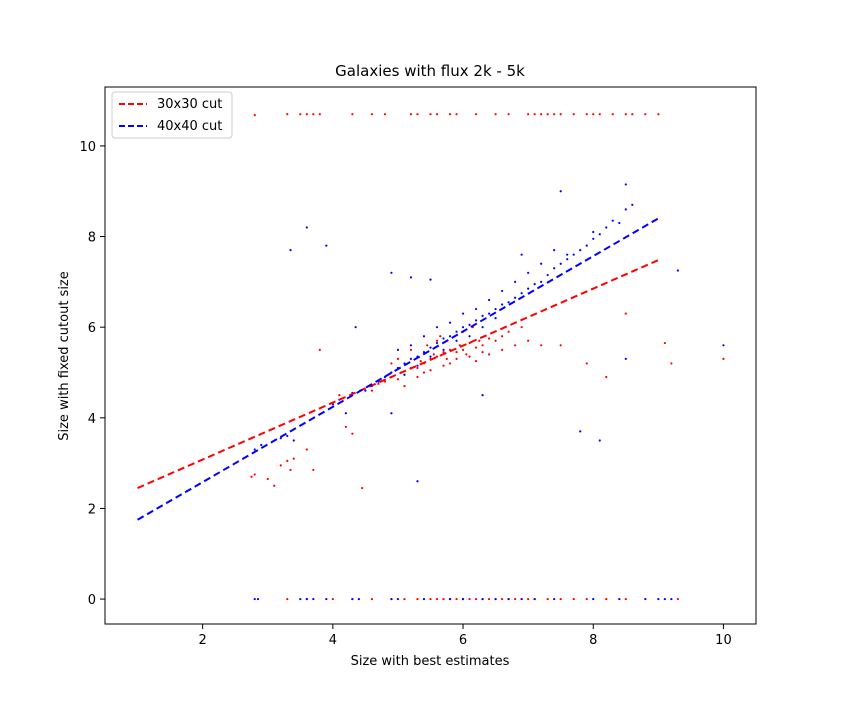 This screenshot has width=841, height=702. Describe the element at coordinates (333, 640) in the screenshot. I see `x-tick-label: 4` at that location.